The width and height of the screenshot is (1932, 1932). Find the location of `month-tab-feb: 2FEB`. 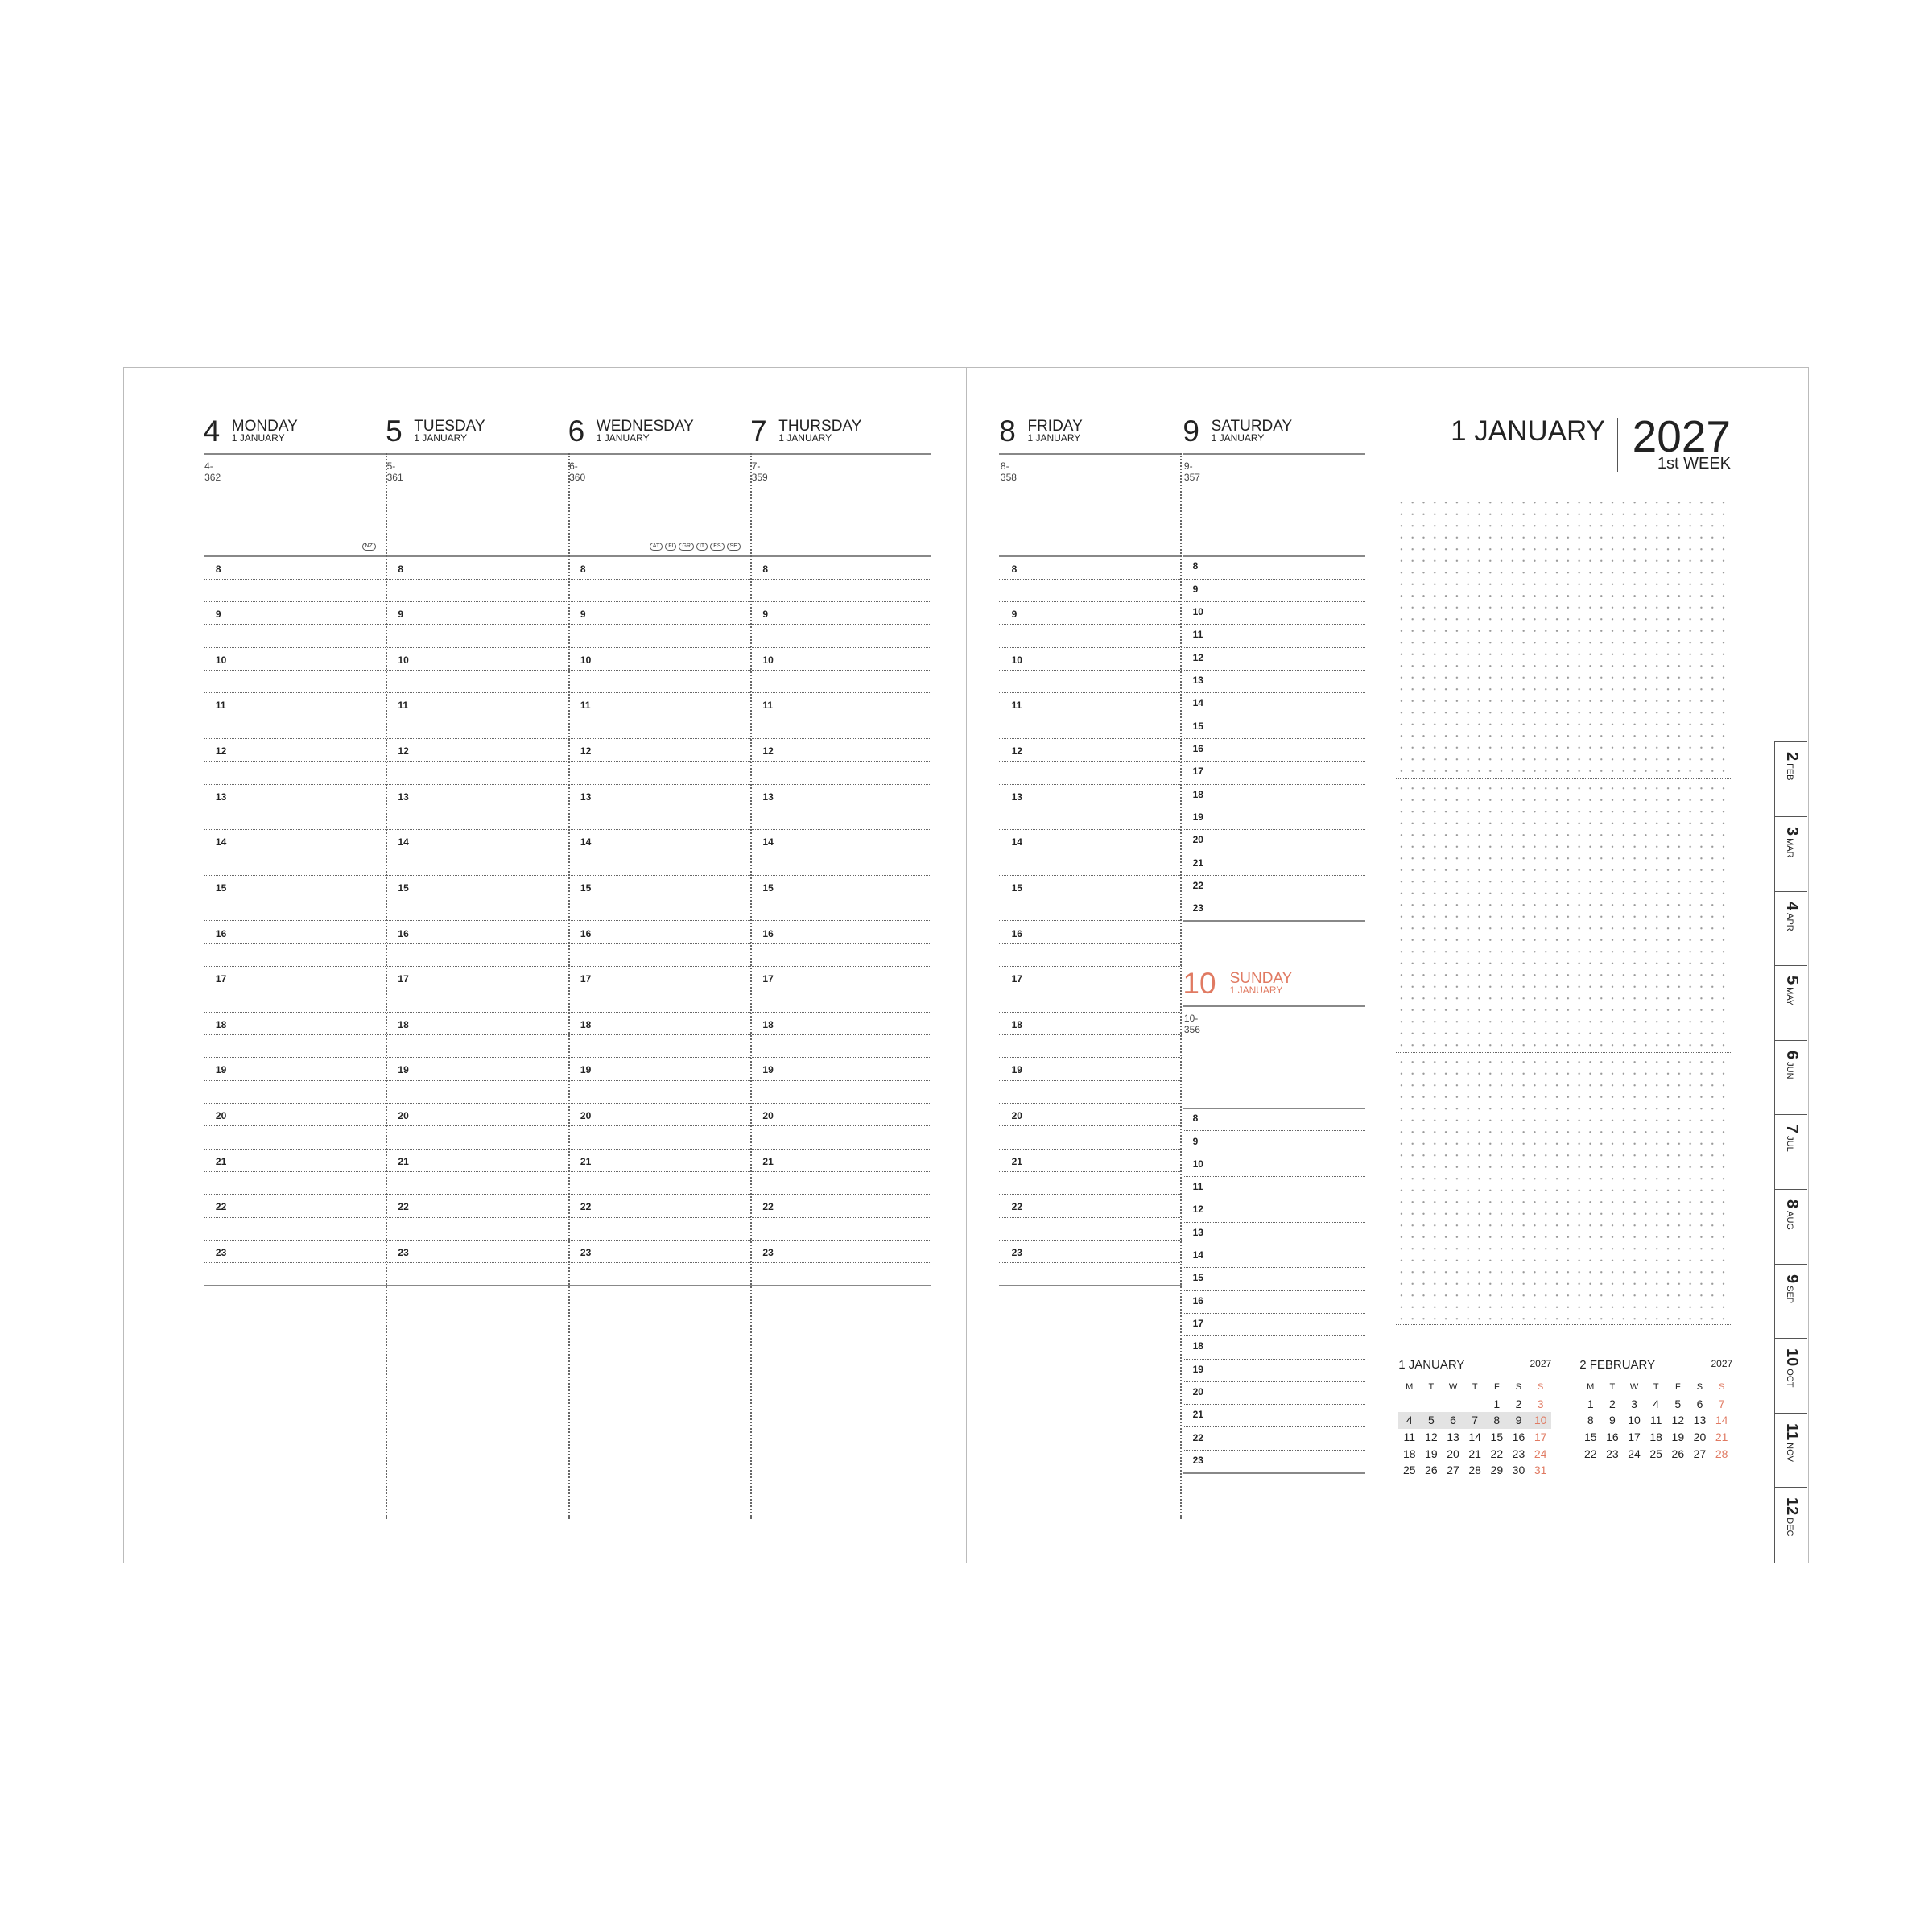

month-tab-feb: 2FEB is located at coordinates (1791, 779).